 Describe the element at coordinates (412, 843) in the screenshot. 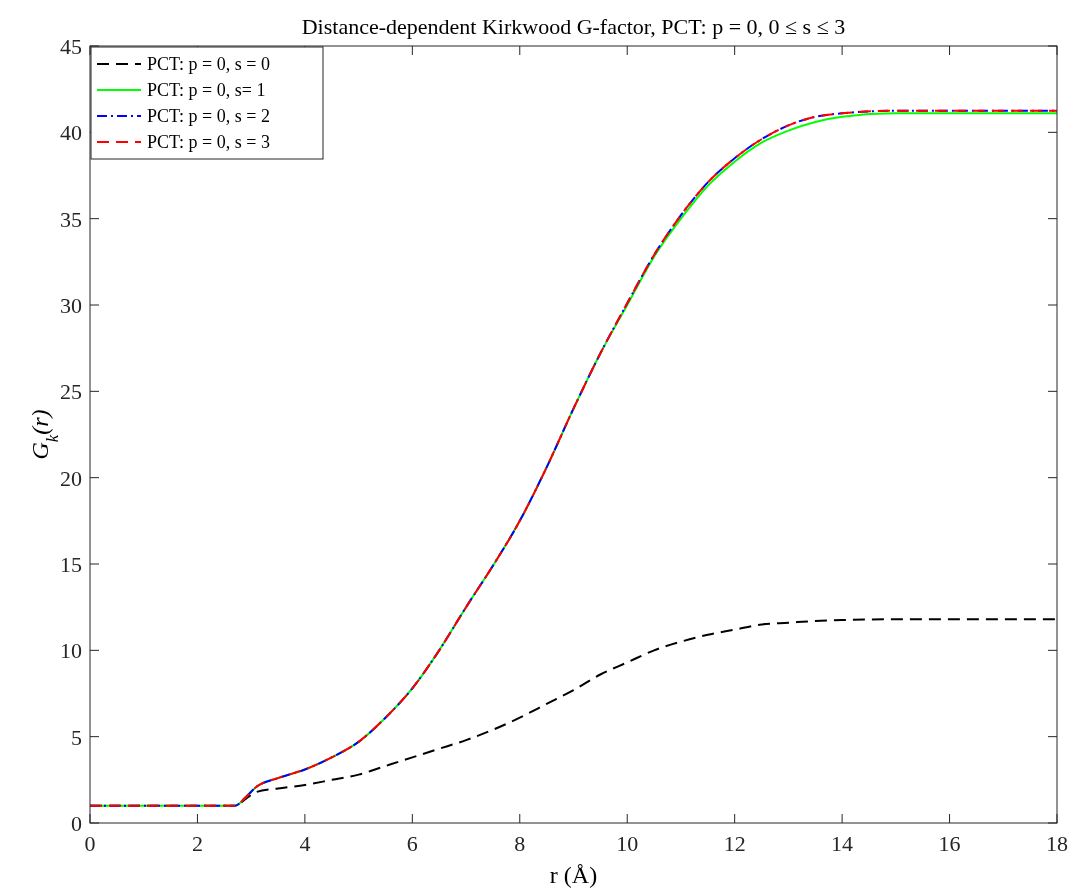

I see `x-tick-label: 6` at that location.